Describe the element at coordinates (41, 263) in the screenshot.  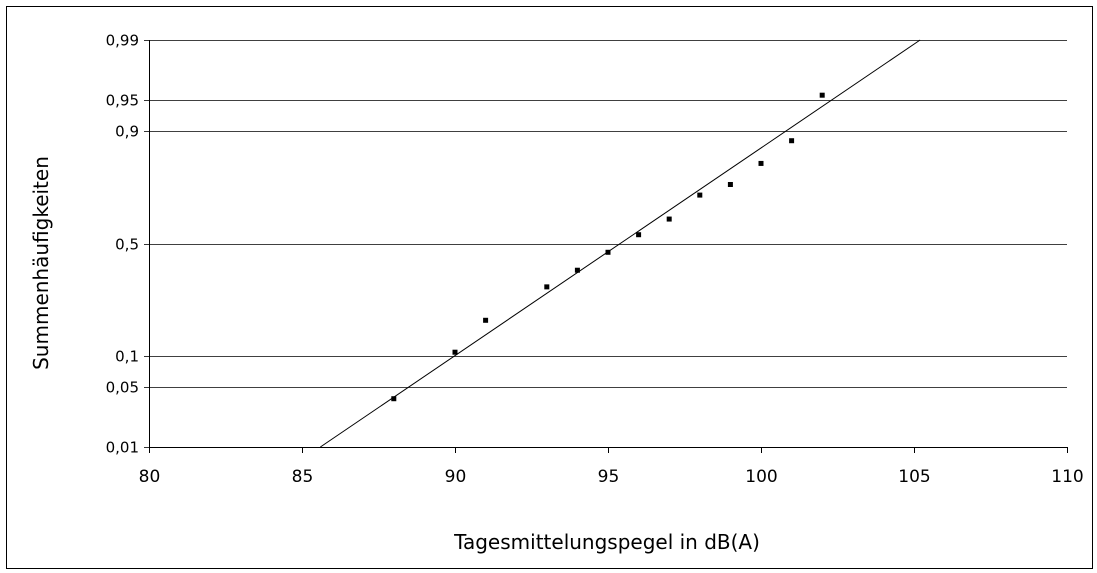
I see `y-axis-title: Summenhäufigkeiten` at that location.